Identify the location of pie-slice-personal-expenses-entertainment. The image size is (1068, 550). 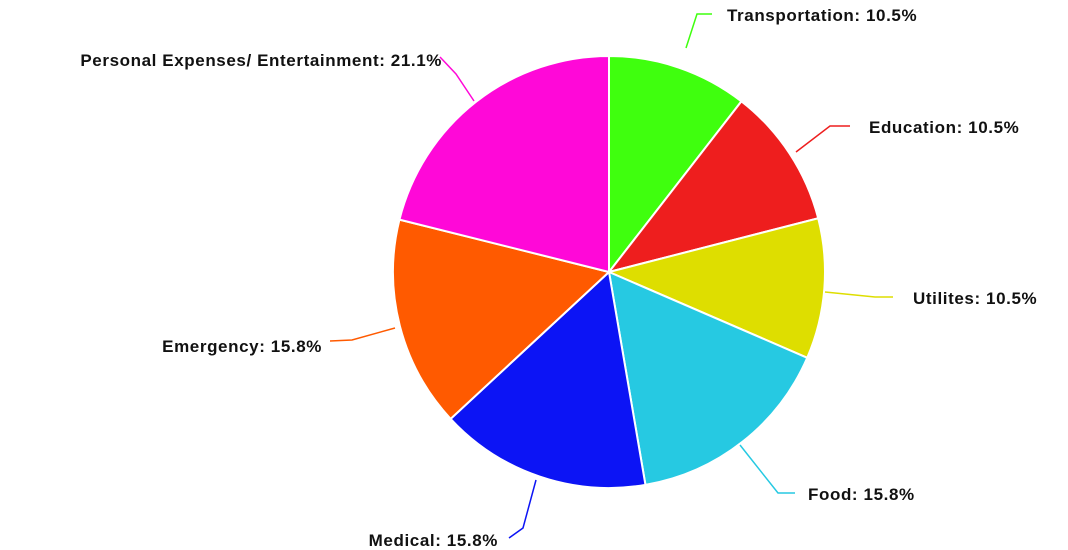
(504, 164).